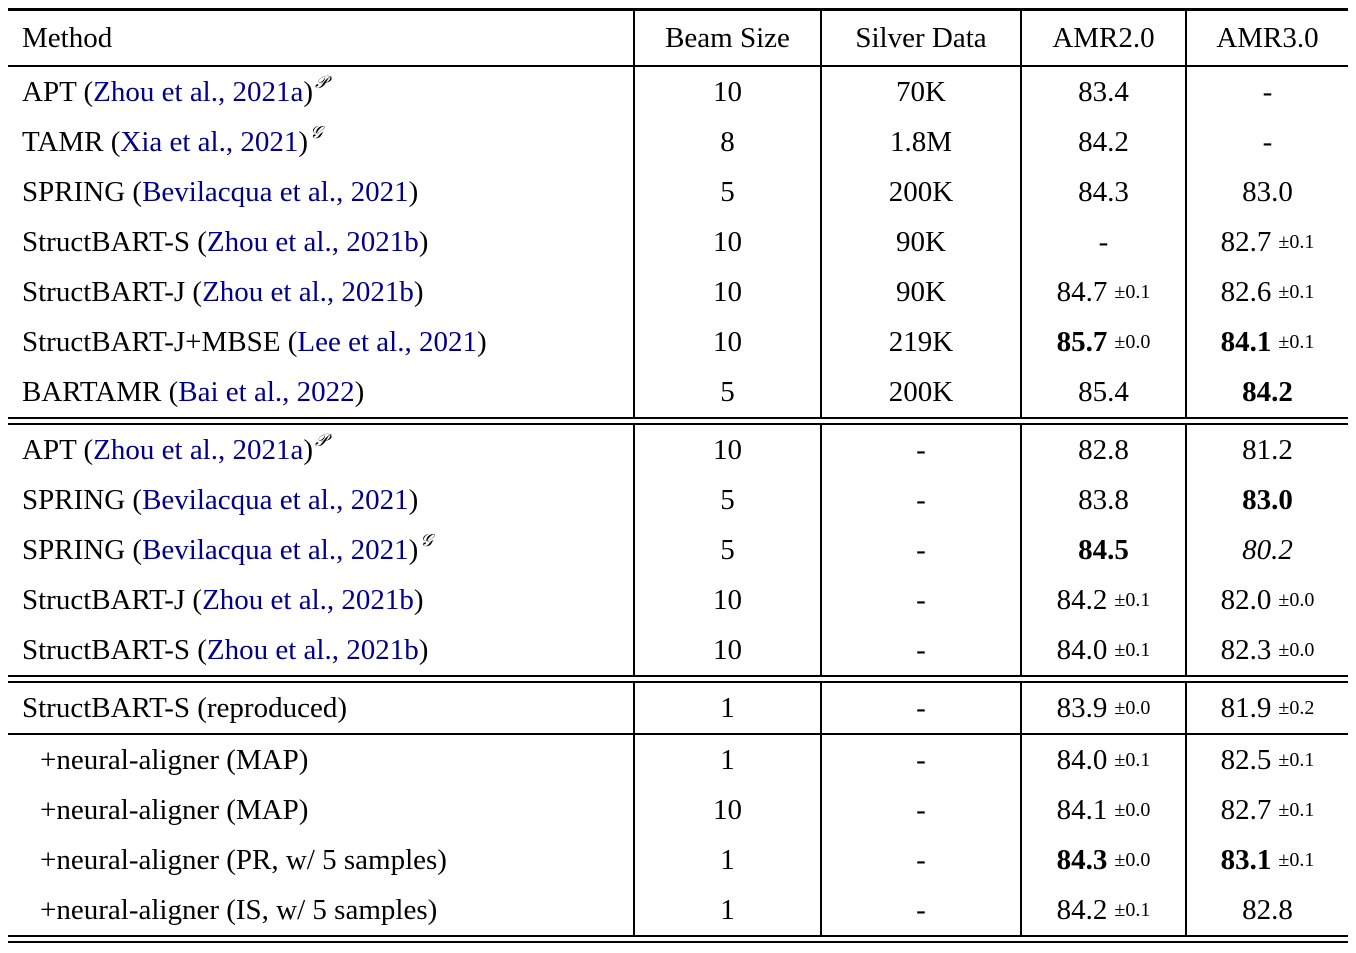  What do you see at coordinates (1266, 38) in the screenshot?
I see `header-amr3-0: AMR3.0` at bounding box center [1266, 38].